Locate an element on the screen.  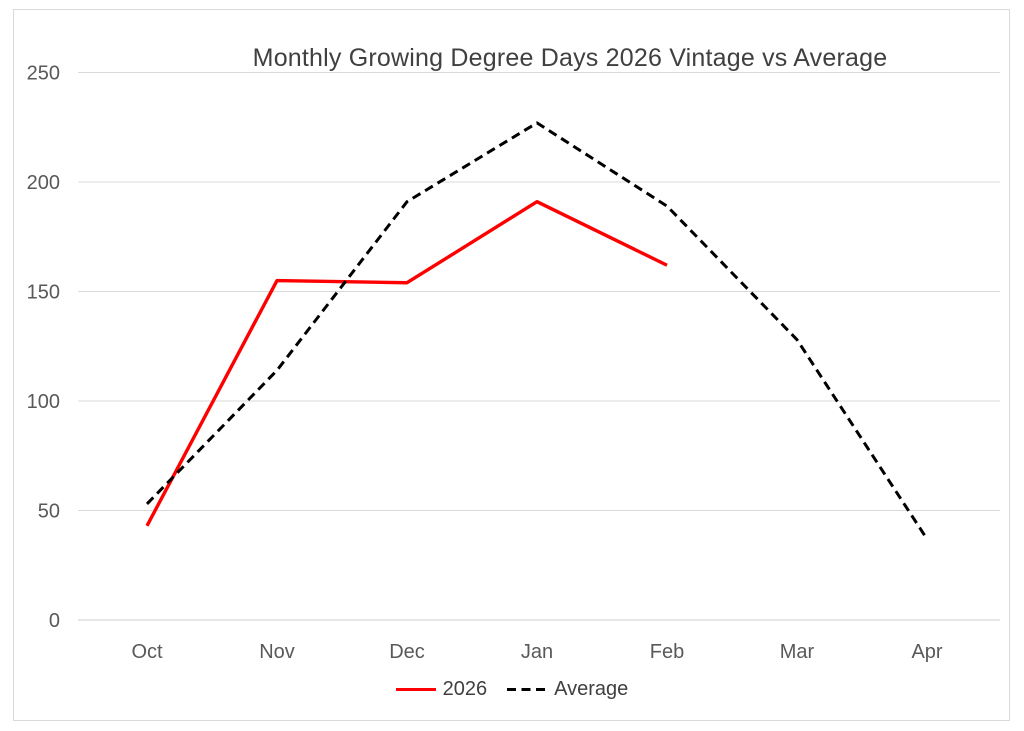
y-axis-tick-label: 200 is located at coordinates (43, 183).